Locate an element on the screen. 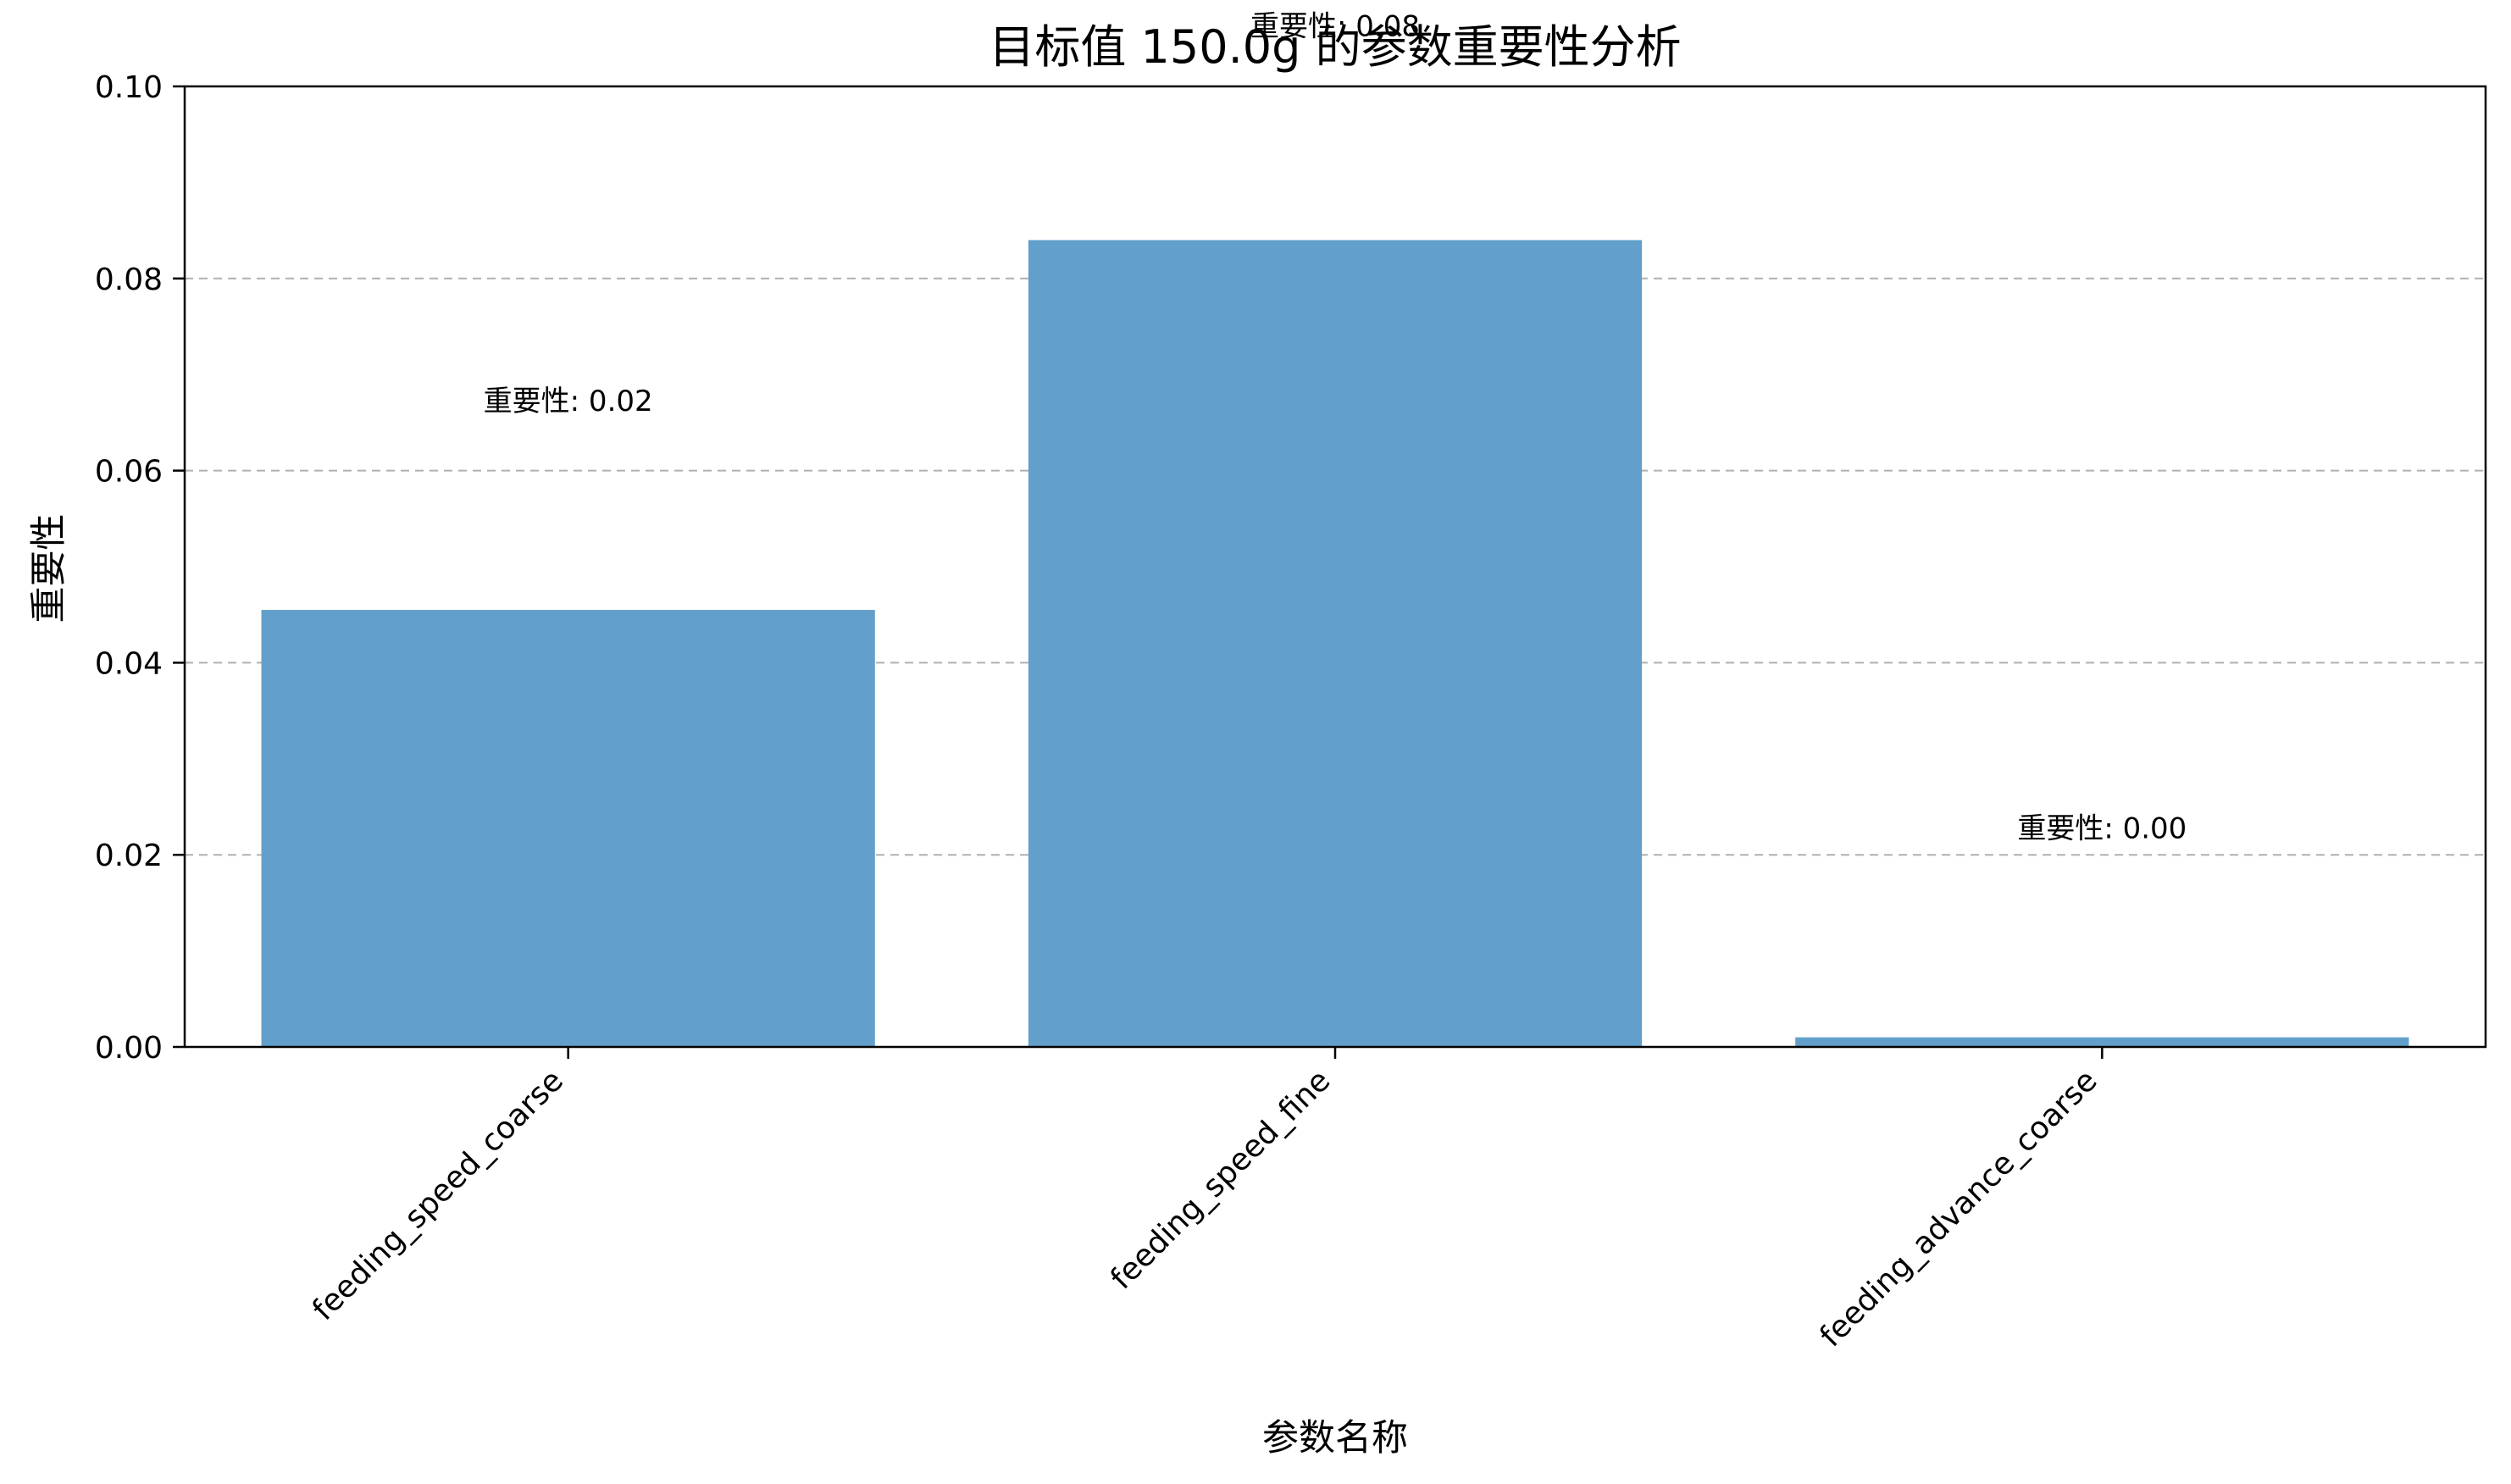 The width and height of the screenshot is (2511, 1484). y-tick-label: 0.02 is located at coordinates (129, 856).